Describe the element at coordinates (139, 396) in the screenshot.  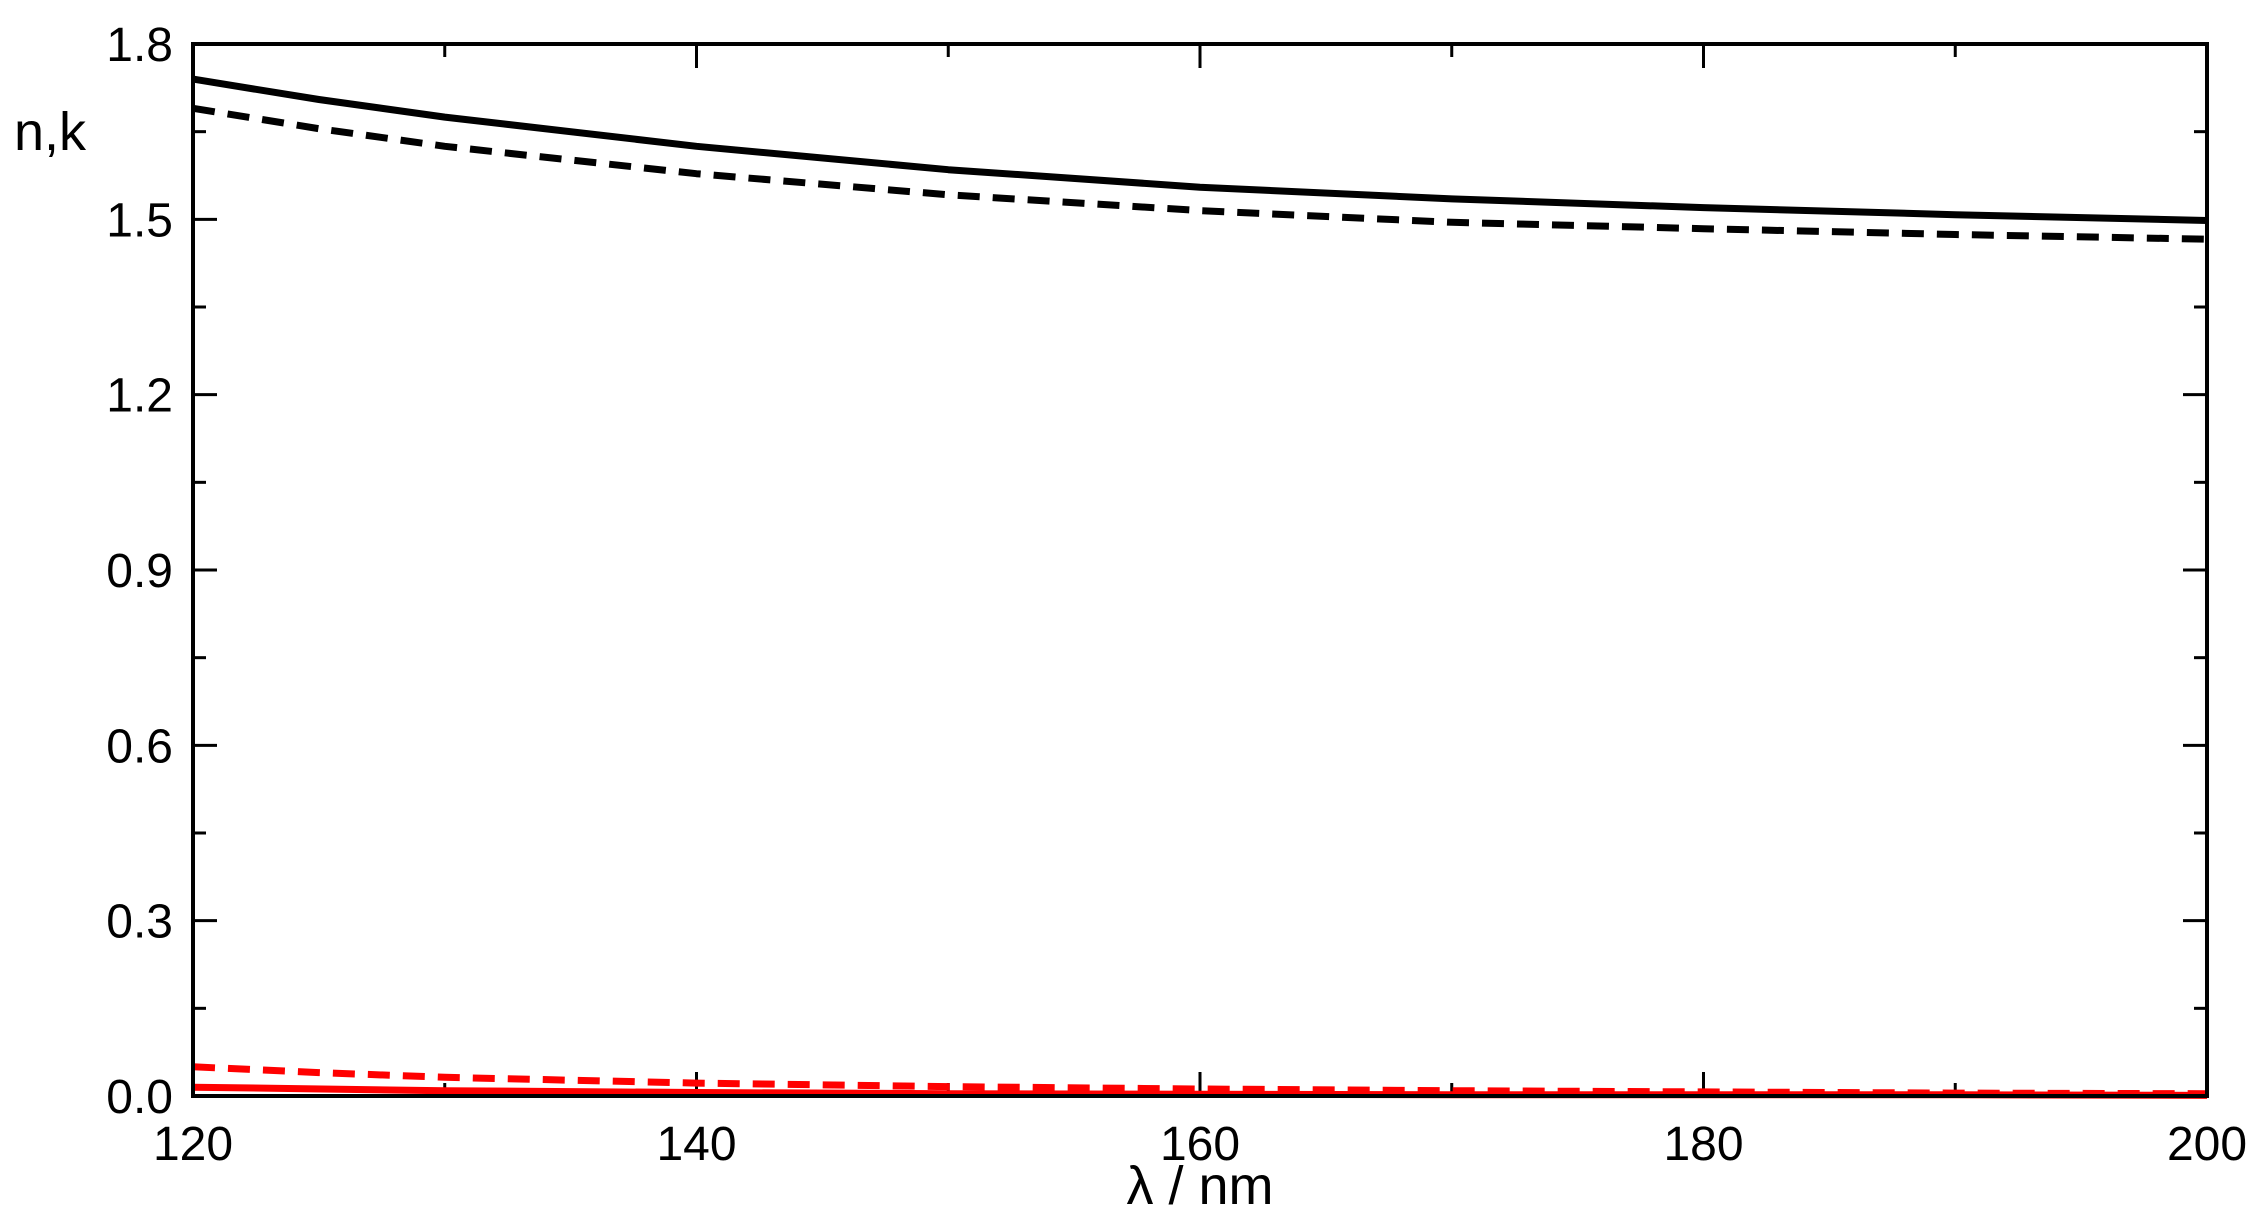
I see `y-tick-label: 1.2` at that location.